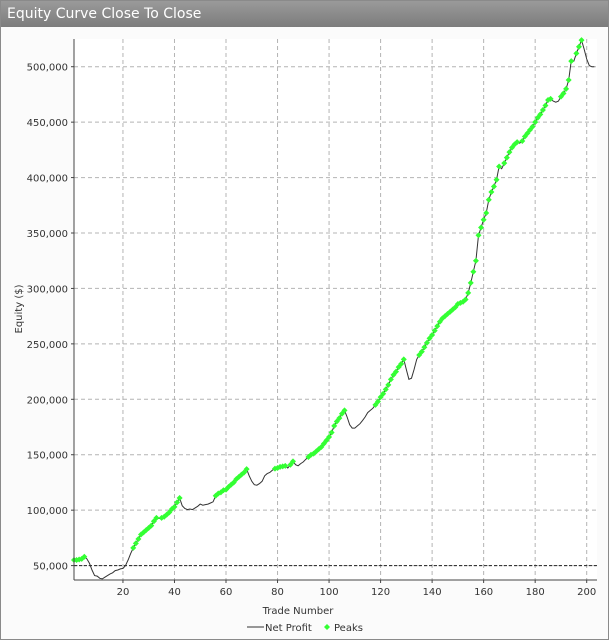  I want to click on y-tick-label: 500,000, so click(47, 68).